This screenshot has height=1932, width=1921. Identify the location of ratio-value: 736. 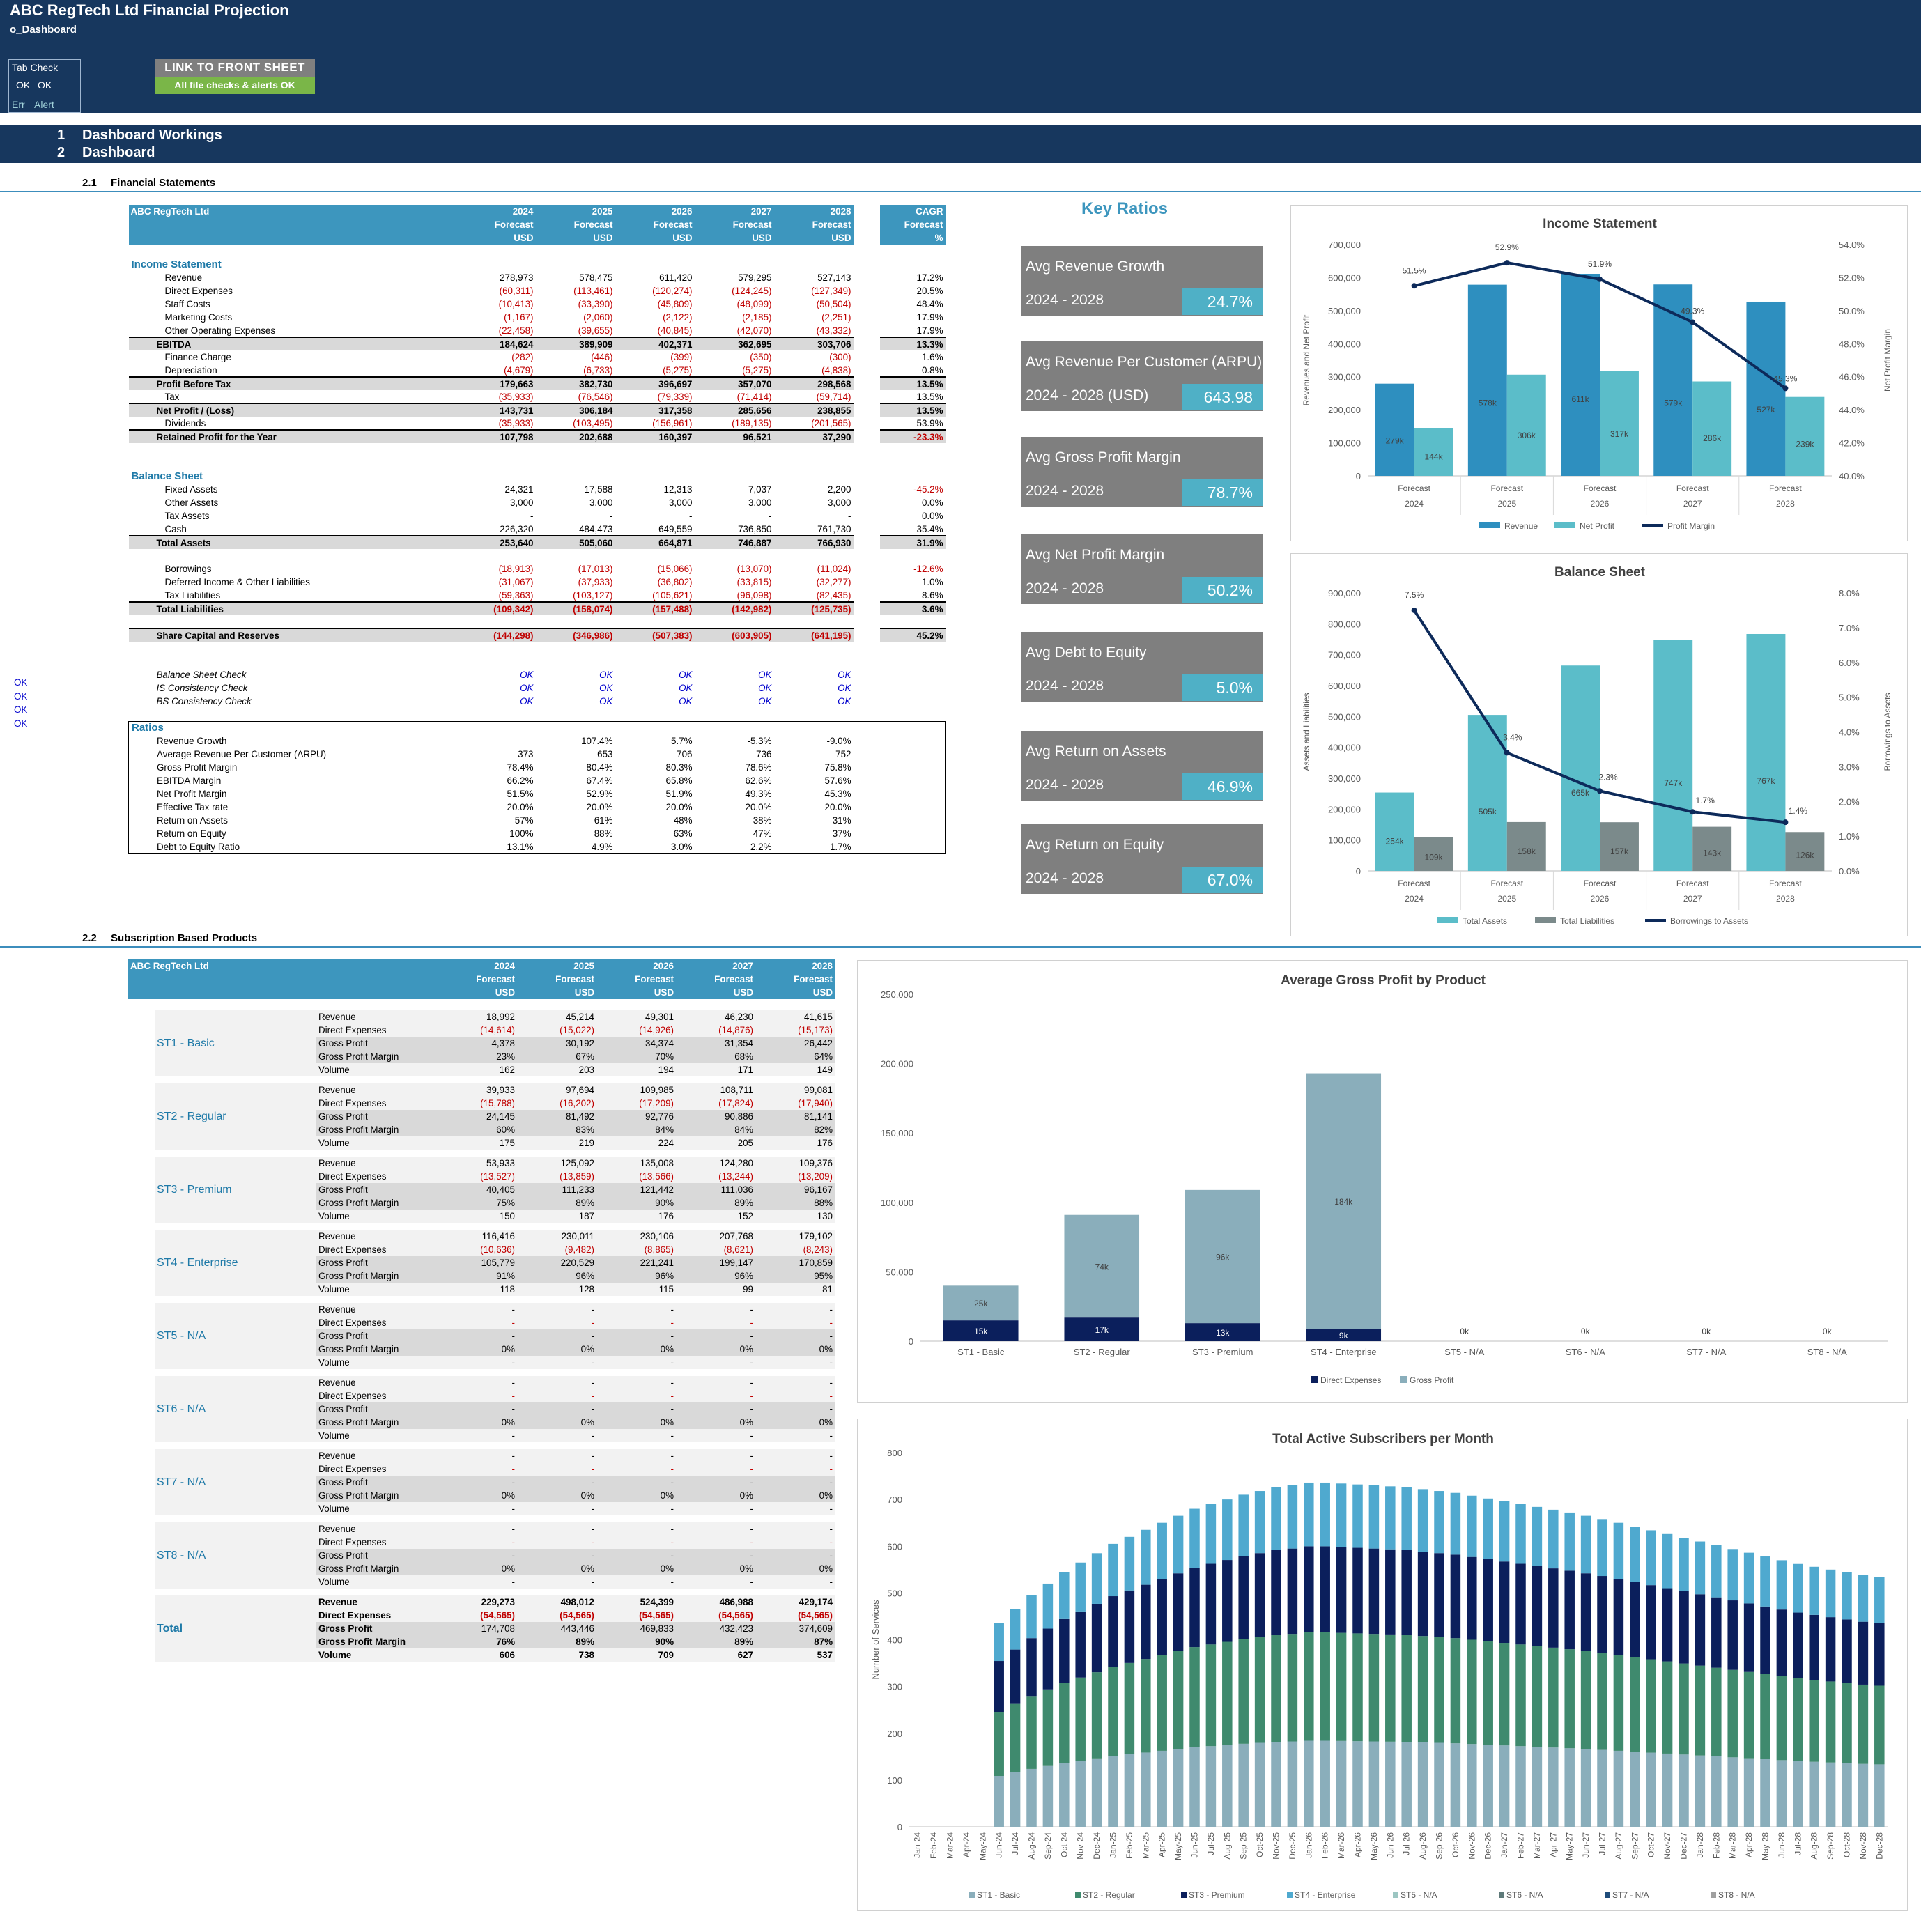
(764, 754).